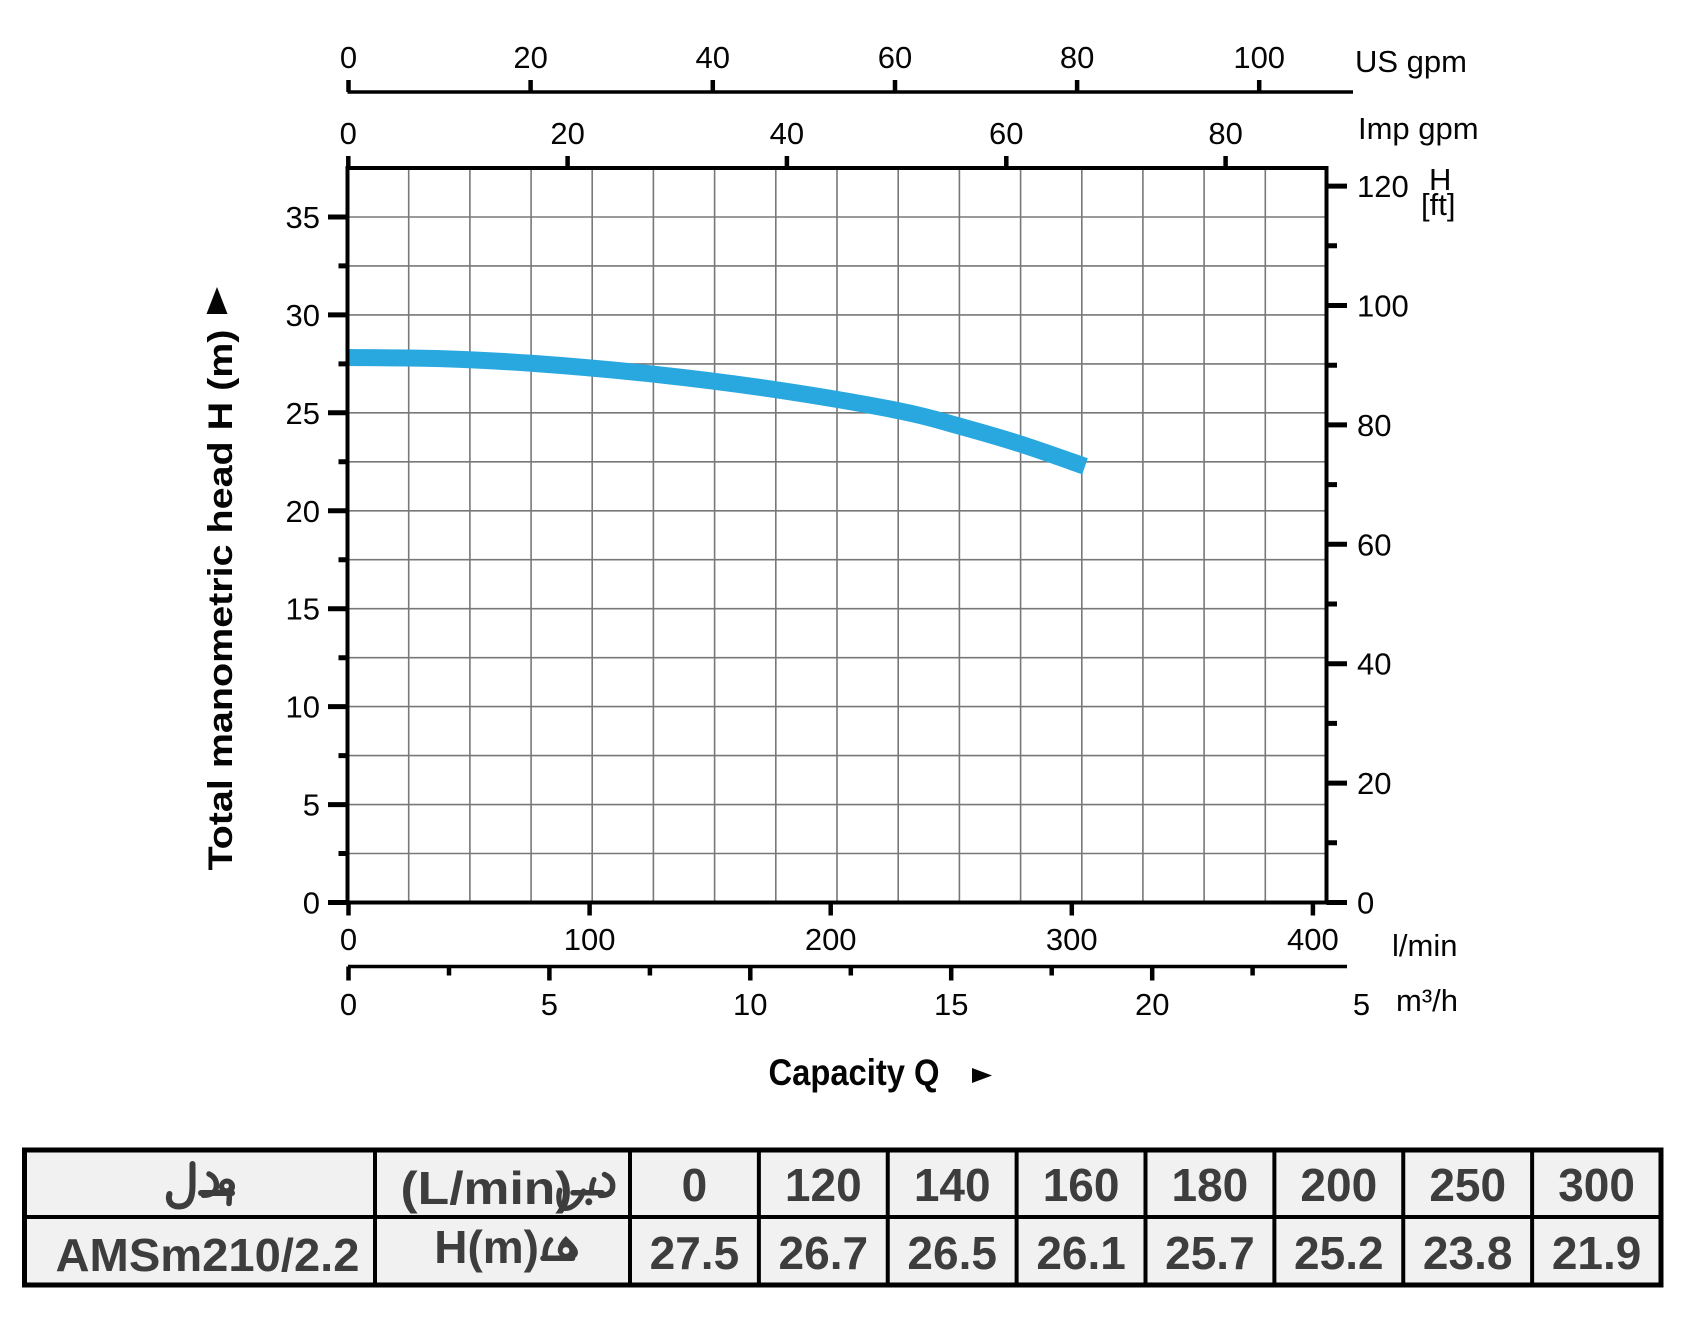  I want to click on svg-text: 25.7, so click(1210, 1253).